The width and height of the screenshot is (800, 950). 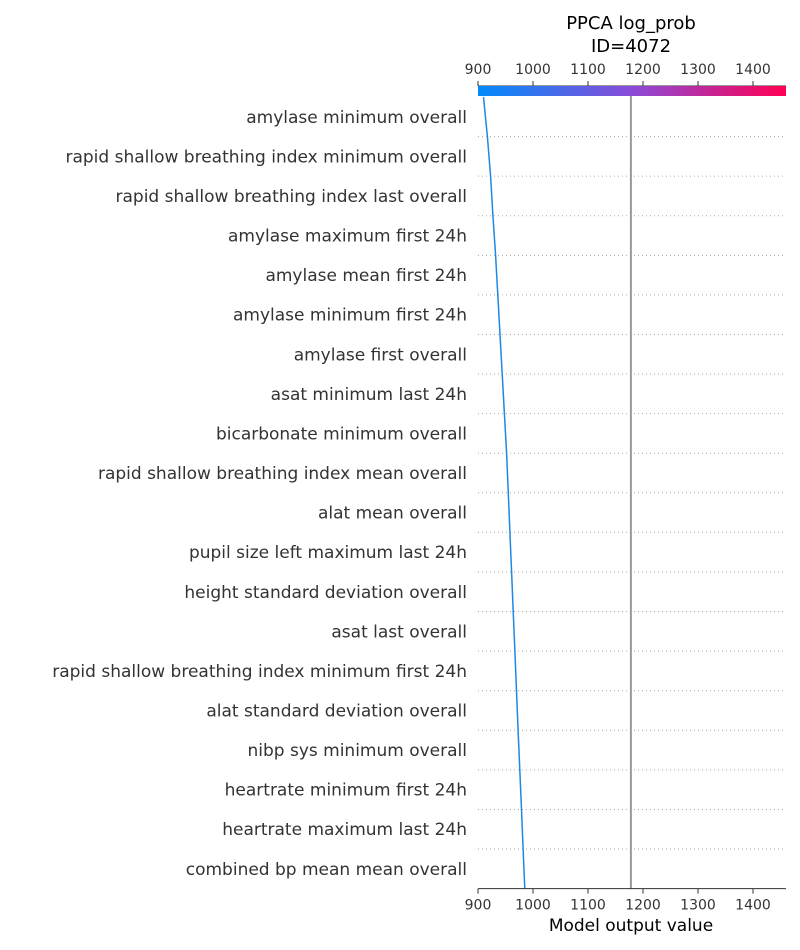 What do you see at coordinates (588, 70) in the screenshot?
I see `top-tick-label: 1100` at bounding box center [588, 70].